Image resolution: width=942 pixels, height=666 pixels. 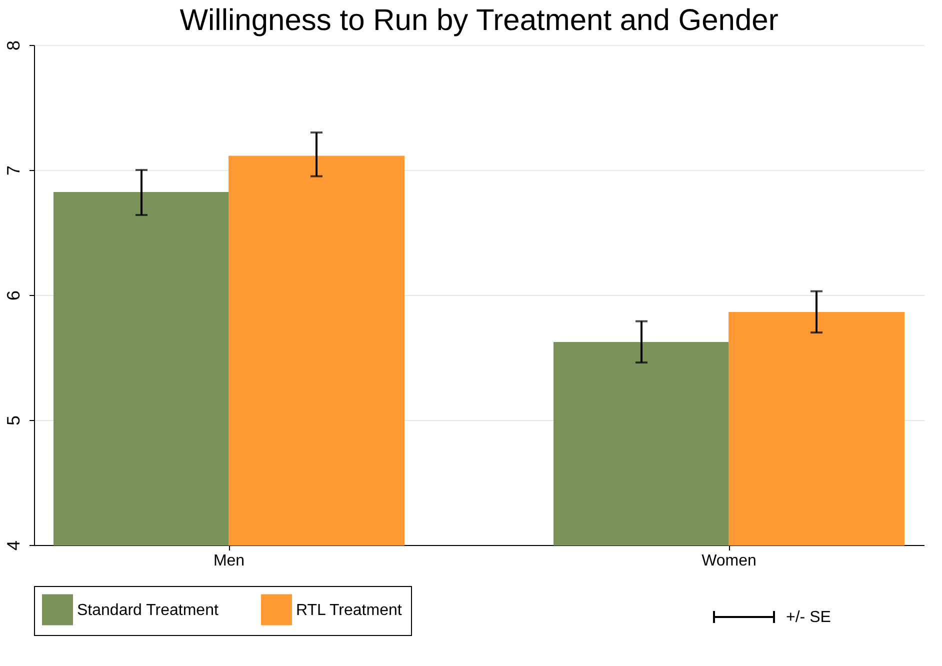 I want to click on x-tick-label: Women, so click(x=729, y=561).